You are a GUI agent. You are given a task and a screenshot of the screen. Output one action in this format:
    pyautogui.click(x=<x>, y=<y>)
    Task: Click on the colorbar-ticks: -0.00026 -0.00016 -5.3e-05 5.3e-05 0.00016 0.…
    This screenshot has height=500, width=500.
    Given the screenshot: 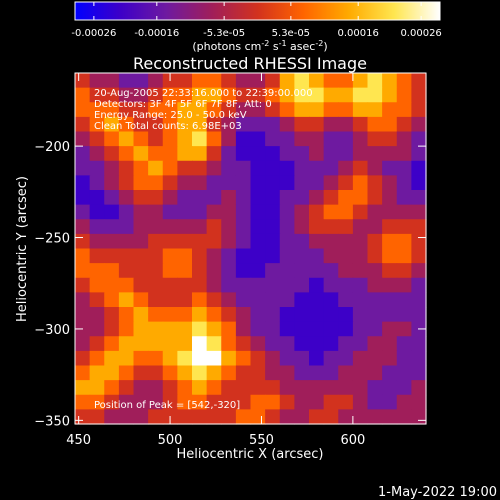 What is the action you would take?
    pyautogui.click(x=256, y=20)
    